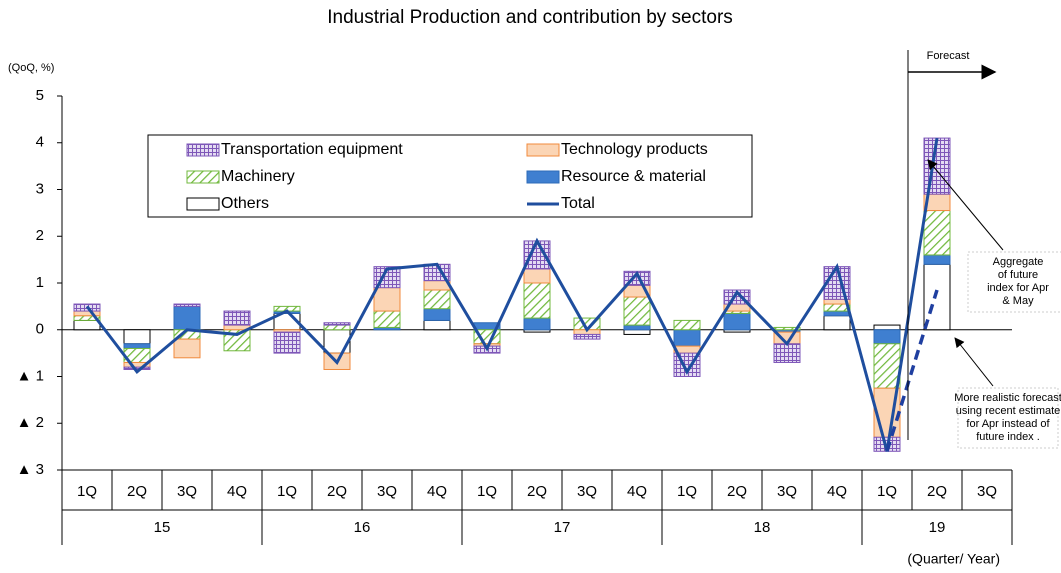  Describe the element at coordinates (1018, 275) in the screenshot. I see `annotation: of future` at that location.